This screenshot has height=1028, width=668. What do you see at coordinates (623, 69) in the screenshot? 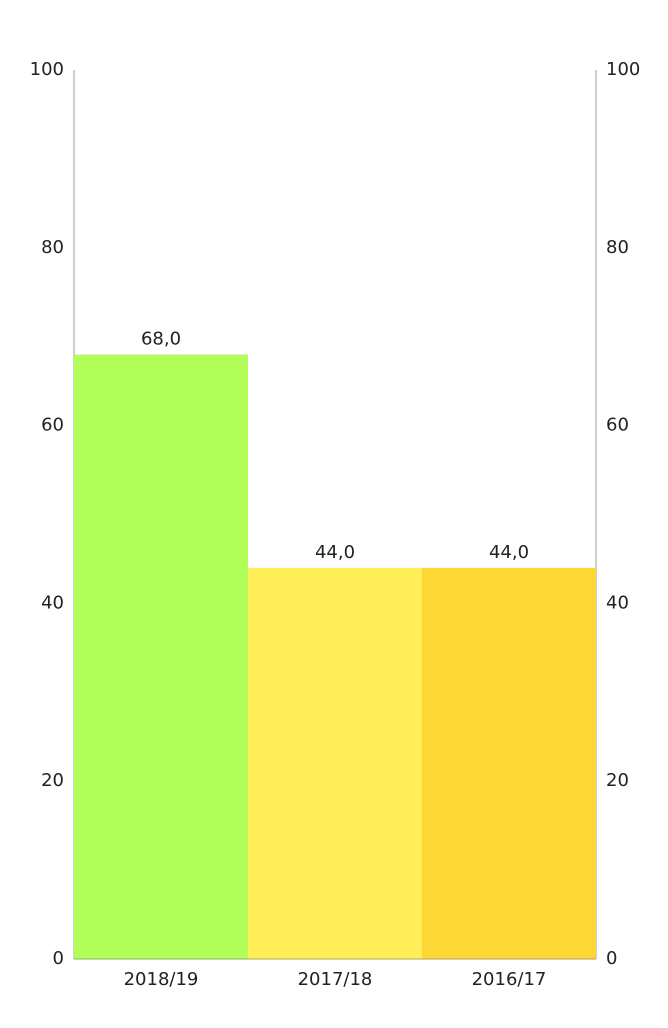
I see `y2-tick-label: 100` at bounding box center [623, 69].